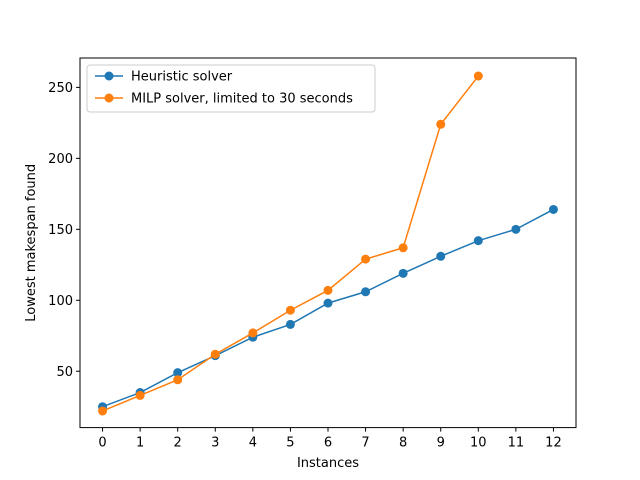 This screenshot has height=480, width=640. Describe the element at coordinates (60, 159) in the screenshot. I see `y-tick-label: 200` at that location.